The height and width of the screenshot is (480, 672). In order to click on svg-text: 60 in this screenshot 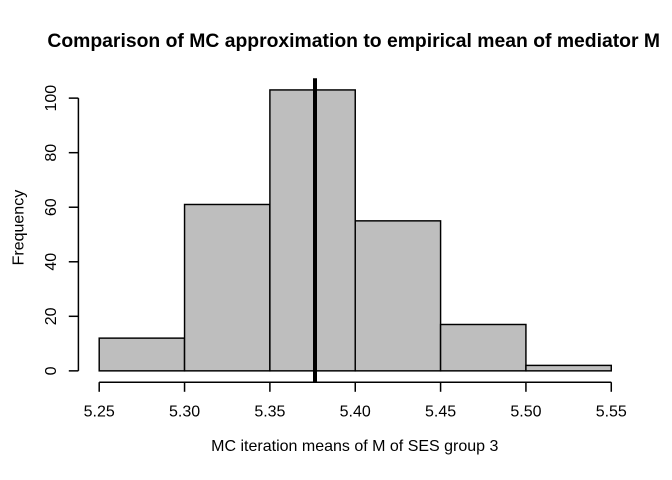, I will do `click(51, 207)`.